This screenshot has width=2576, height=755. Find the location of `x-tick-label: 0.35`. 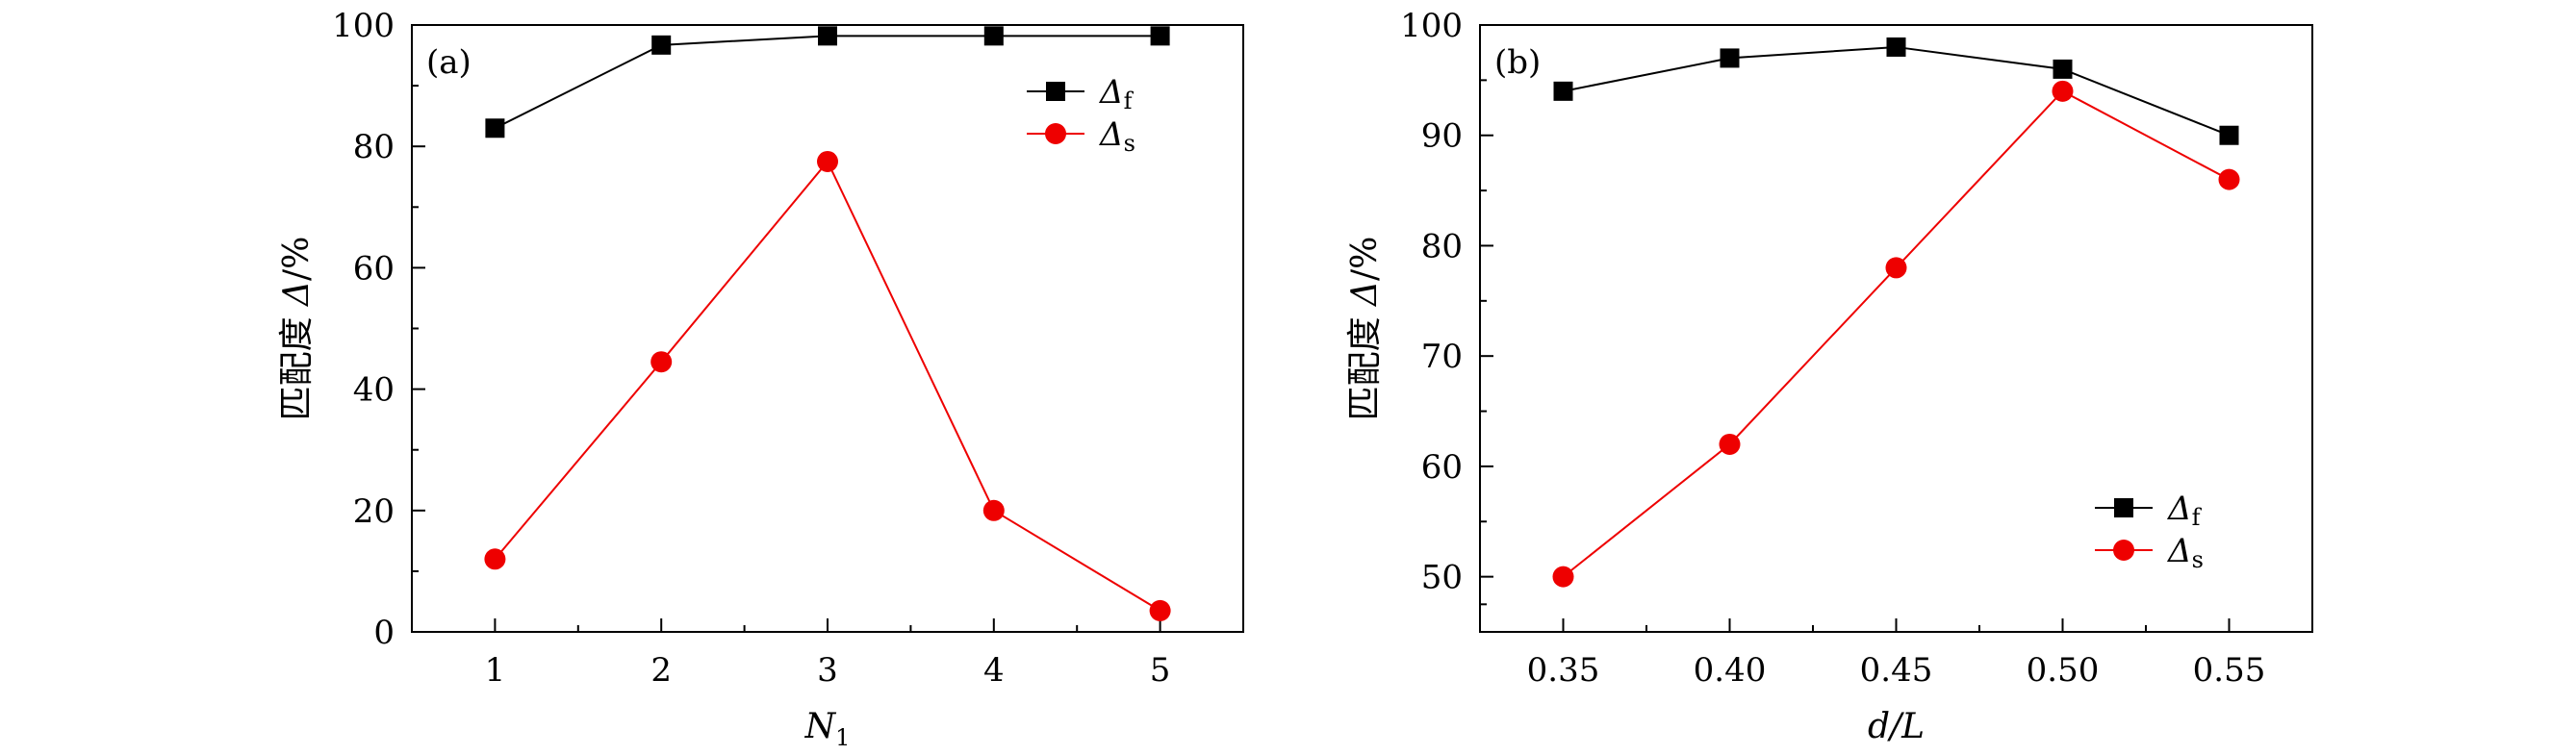

x-tick-label: 0.35 is located at coordinates (1563, 670).